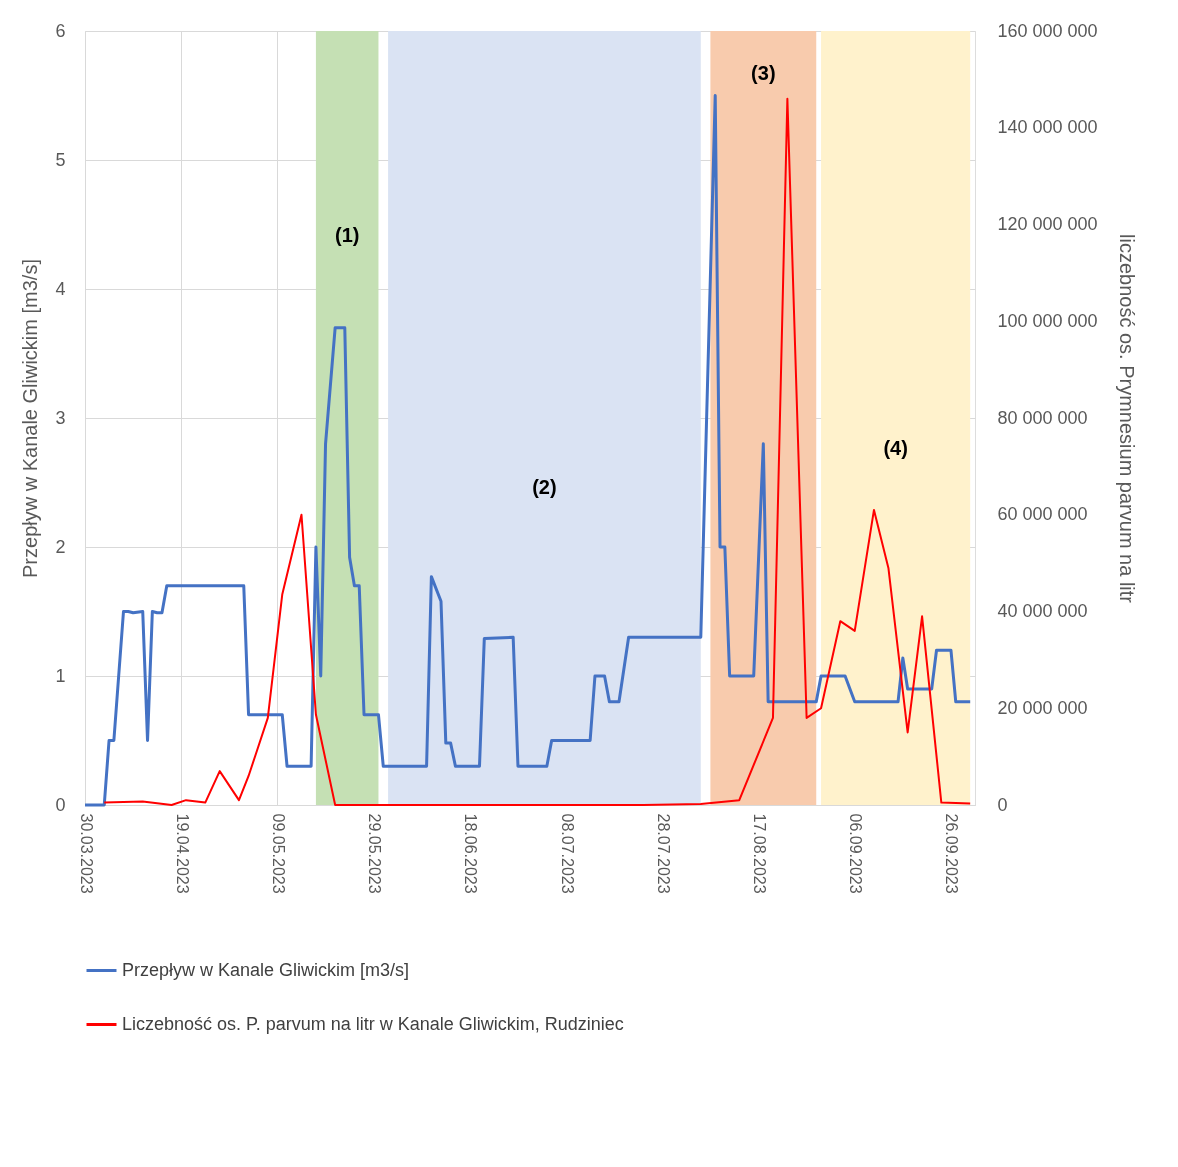  What do you see at coordinates (278, 853) in the screenshot?
I see `x-tick-label: 09.05.2023` at bounding box center [278, 853].